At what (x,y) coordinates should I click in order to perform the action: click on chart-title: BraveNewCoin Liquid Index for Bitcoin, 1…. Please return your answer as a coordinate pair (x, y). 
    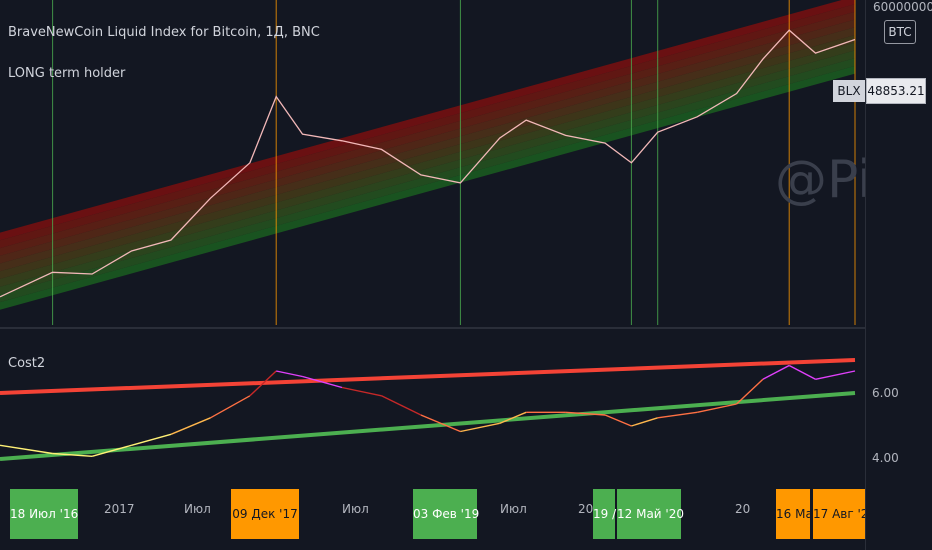
    Looking at the image, I should click on (164, 32).